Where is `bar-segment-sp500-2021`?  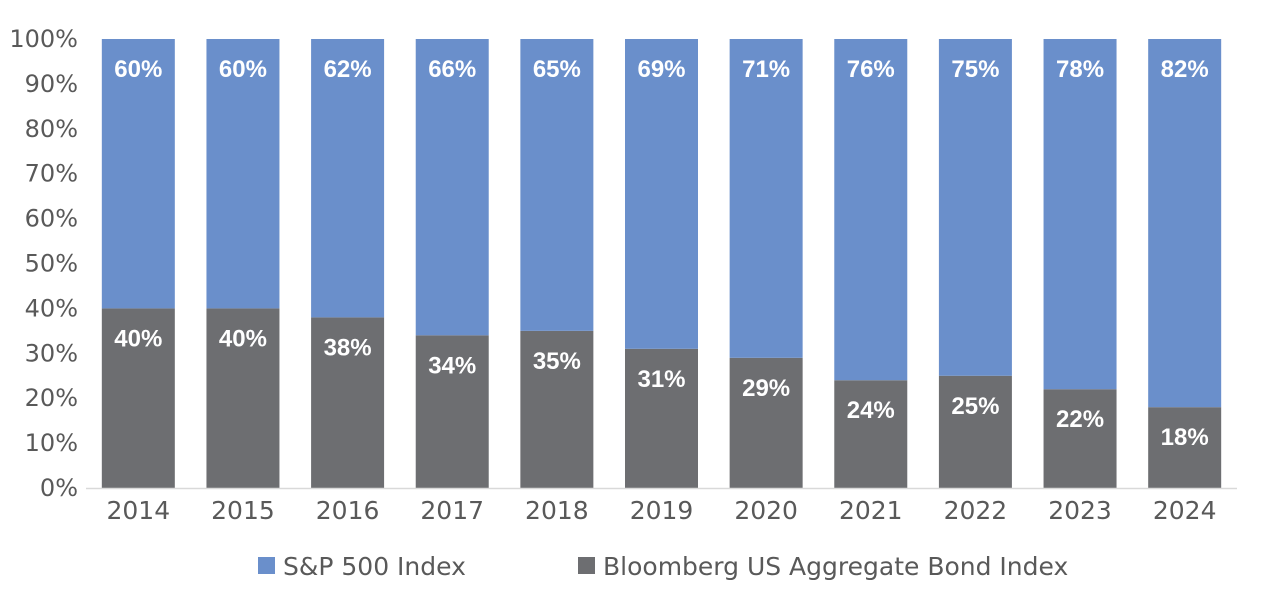
bar-segment-sp500-2021 is located at coordinates (871, 210).